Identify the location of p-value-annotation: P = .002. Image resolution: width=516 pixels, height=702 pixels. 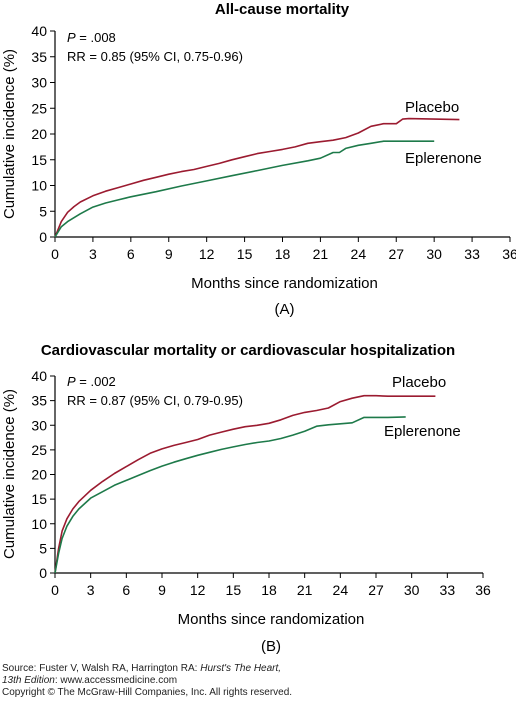
(91, 381).